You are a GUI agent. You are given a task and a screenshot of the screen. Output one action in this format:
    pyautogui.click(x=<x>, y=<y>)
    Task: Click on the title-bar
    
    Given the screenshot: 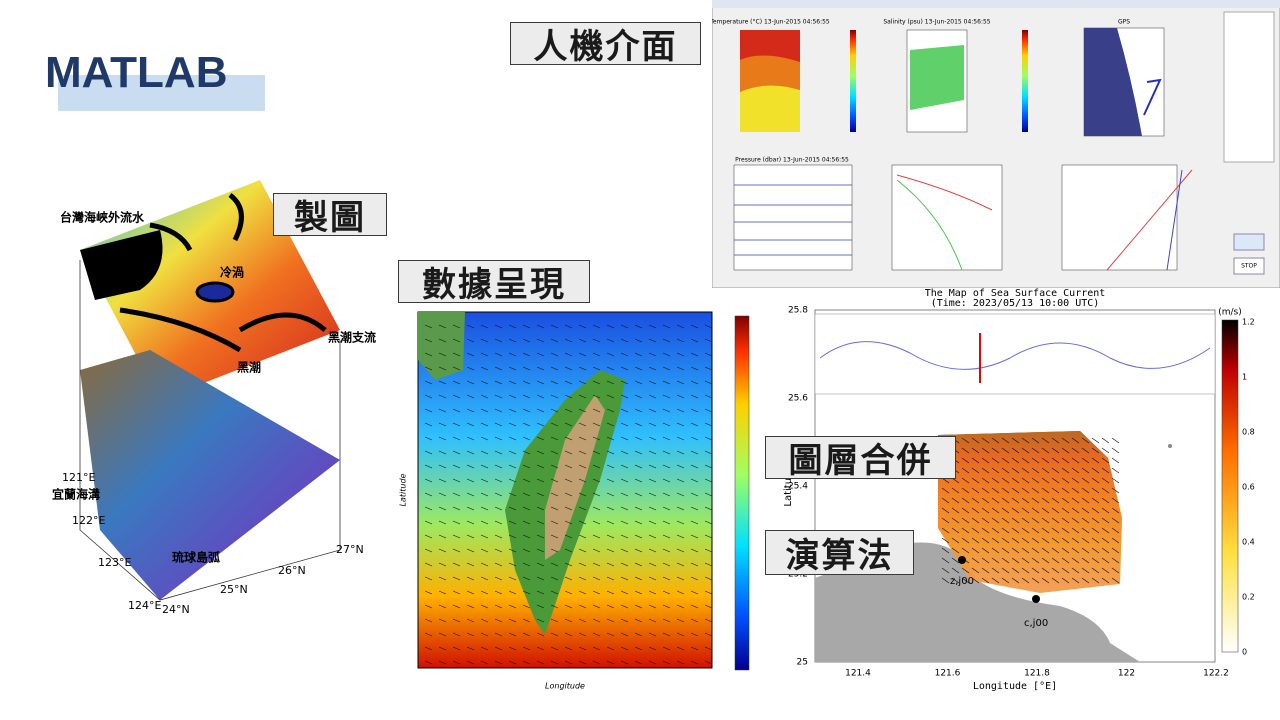 What is the action you would take?
    pyautogui.click(x=996, y=4)
    